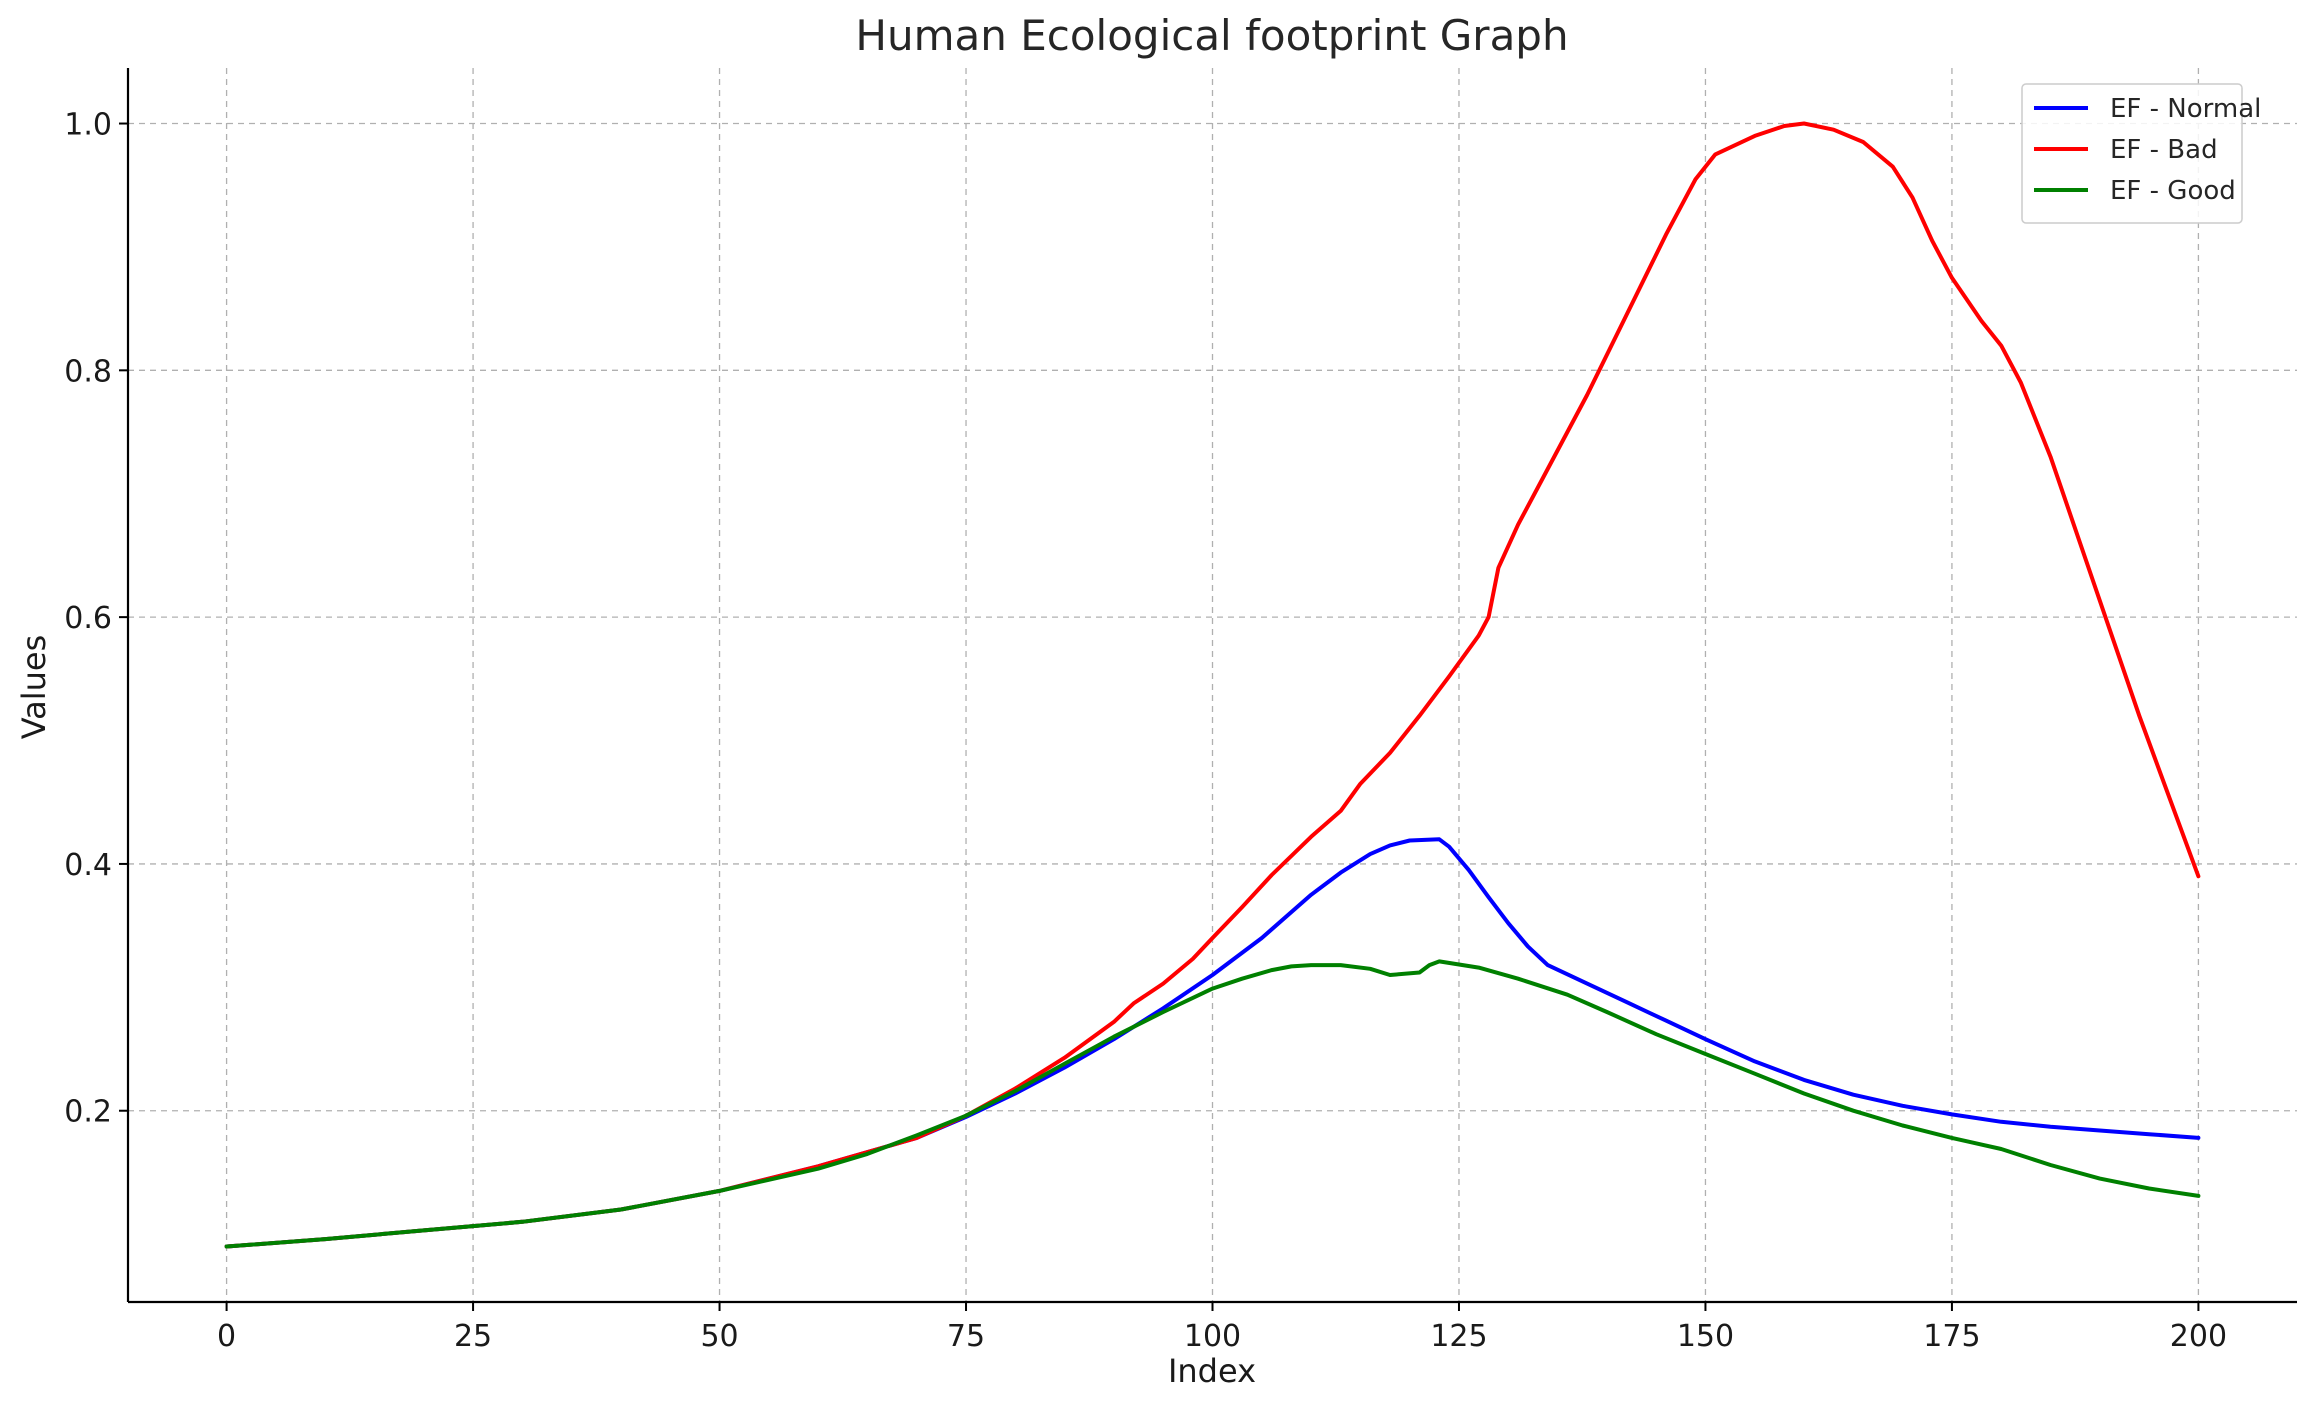  What do you see at coordinates (88, 125) in the screenshot?
I see `y-tick-label: 1.0` at bounding box center [88, 125].